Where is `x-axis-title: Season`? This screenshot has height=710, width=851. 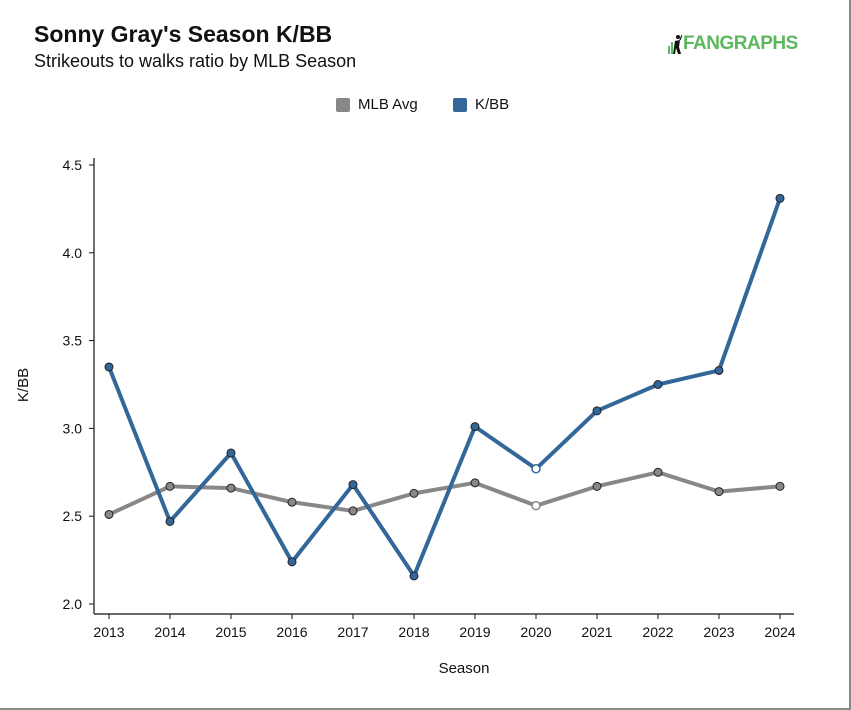
x-axis-title: Season is located at coordinates (464, 668).